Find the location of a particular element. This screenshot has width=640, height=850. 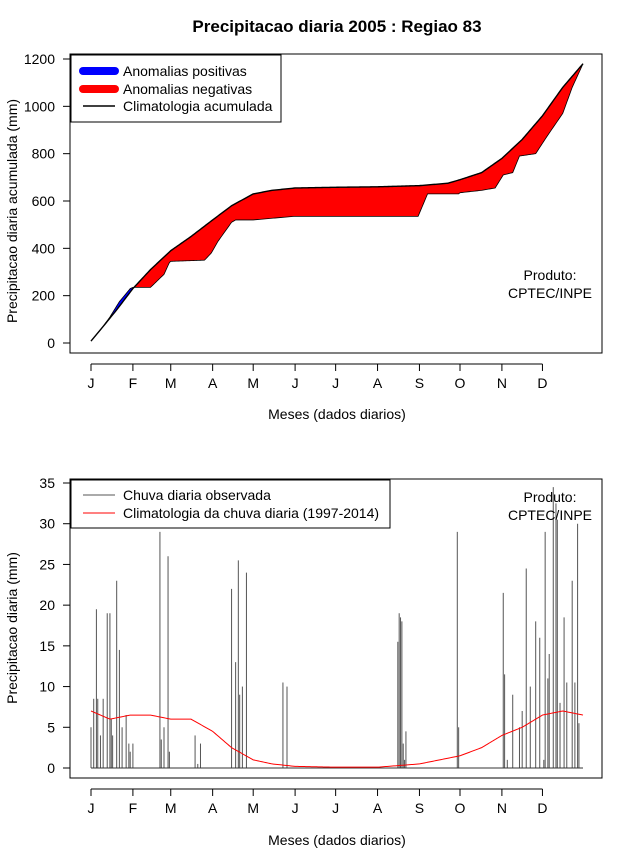

y-tick-label: 400 is located at coordinates (44, 248).